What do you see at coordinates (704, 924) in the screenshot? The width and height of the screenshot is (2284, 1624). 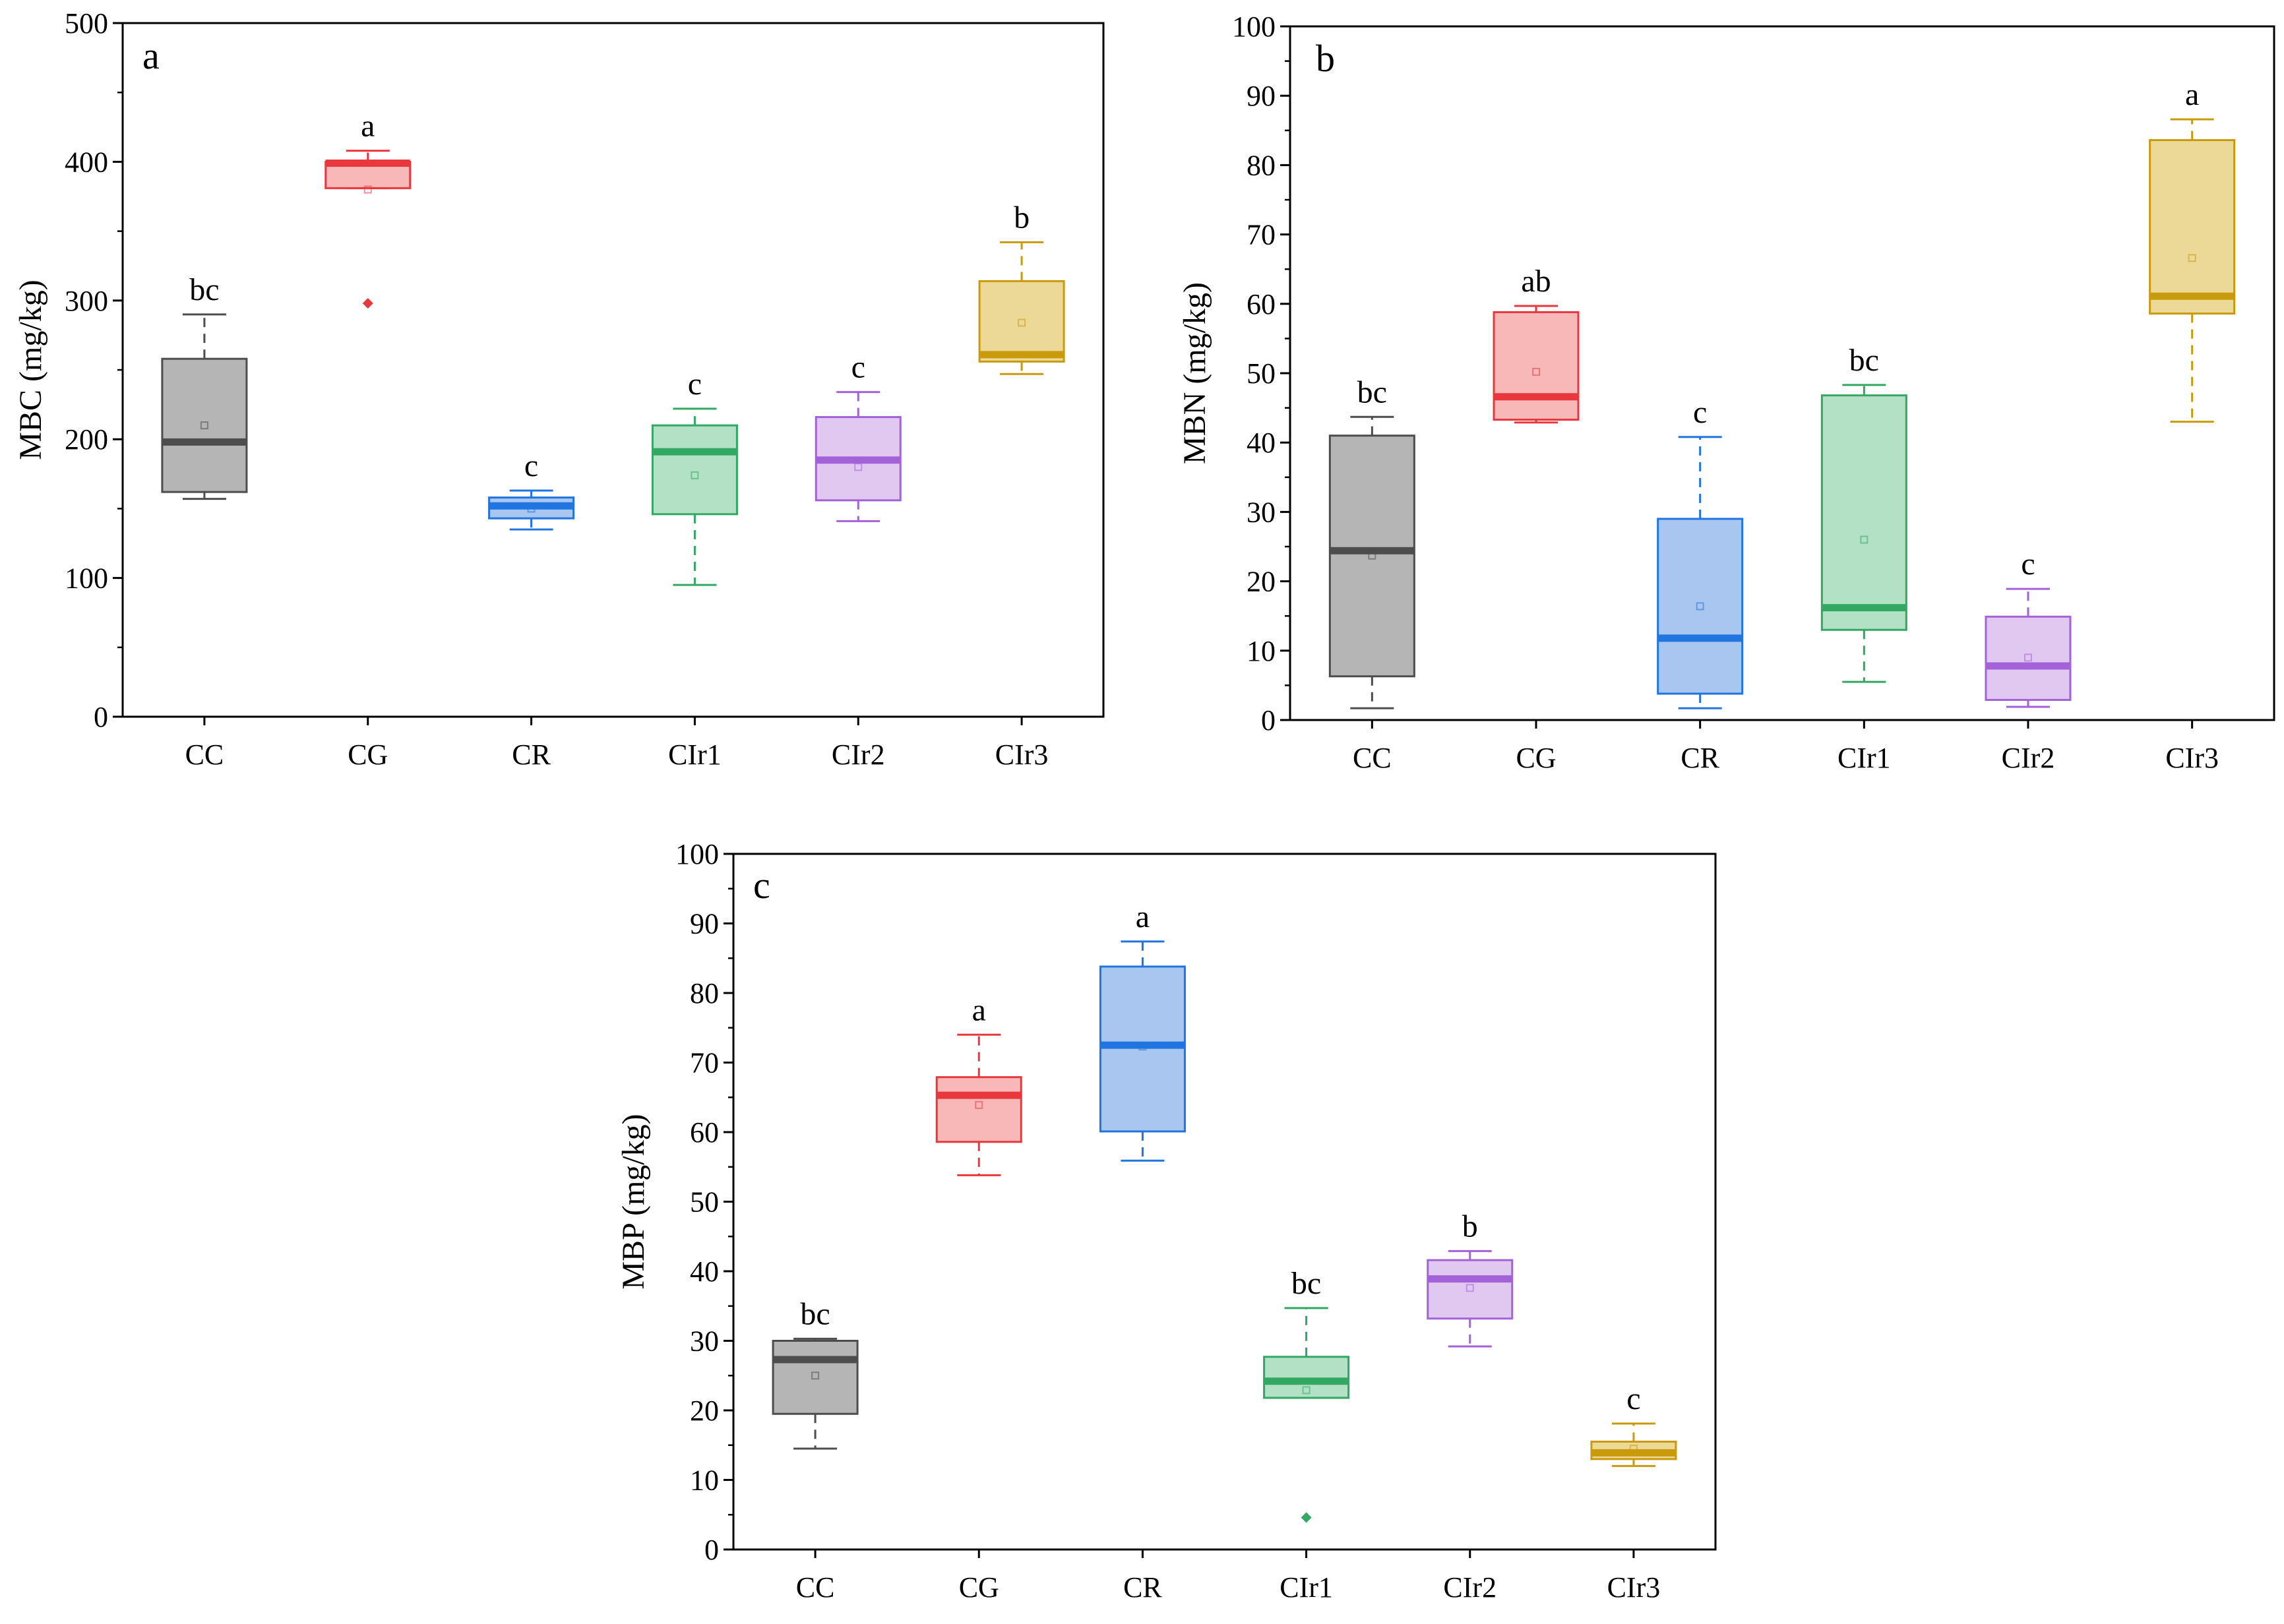 I see `y-tick-label: 90` at bounding box center [704, 924].